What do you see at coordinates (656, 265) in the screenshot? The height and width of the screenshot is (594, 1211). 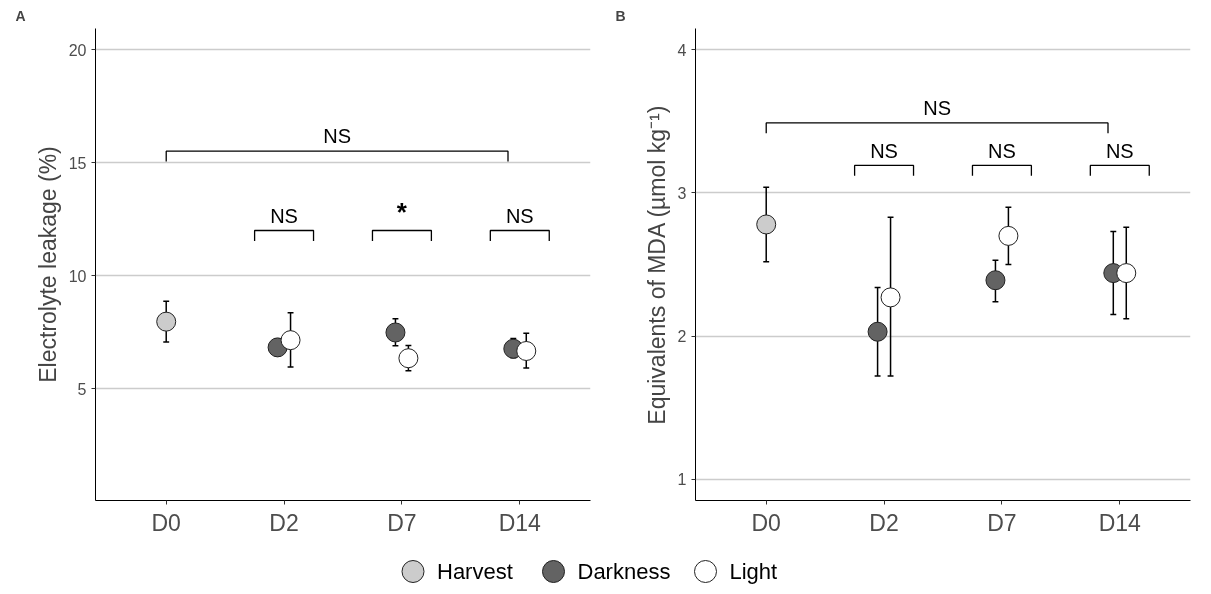 I see `y-axis-title: Equivalents of MDA (µmol kg⁻¹)` at bounding box center [656, 265].